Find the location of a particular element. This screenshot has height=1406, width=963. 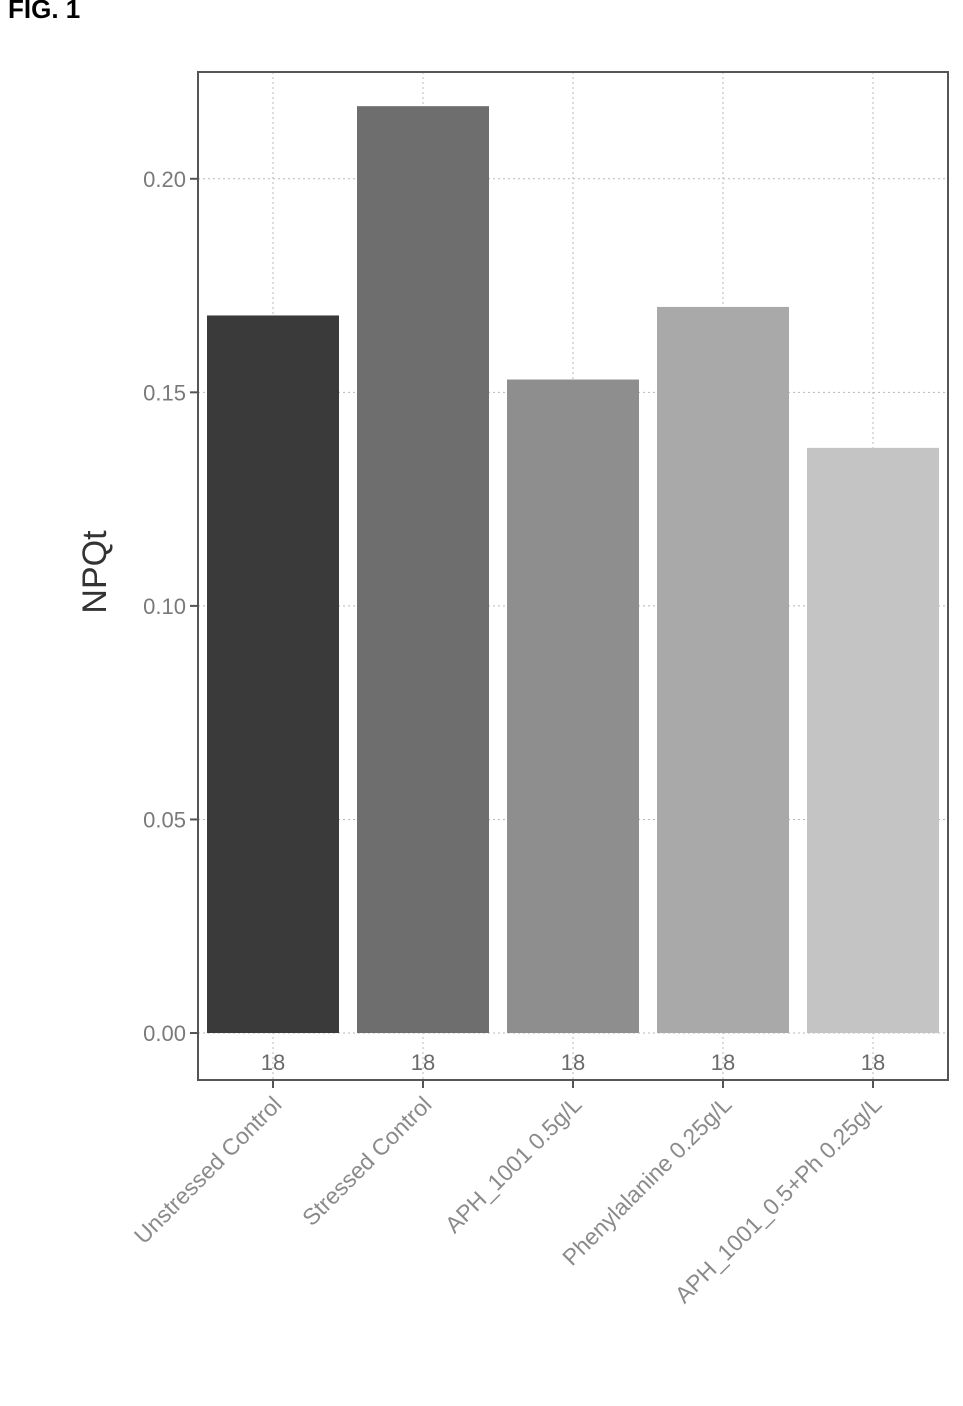

category-label: Unstressed Control is located at coordinates (208, 1170).